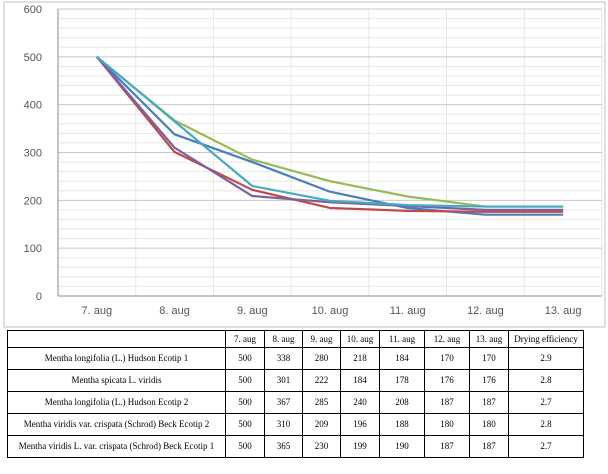  Describe the element at coordinates (321, 358) in the screenshot. I see `table-cell: 280` at that location.